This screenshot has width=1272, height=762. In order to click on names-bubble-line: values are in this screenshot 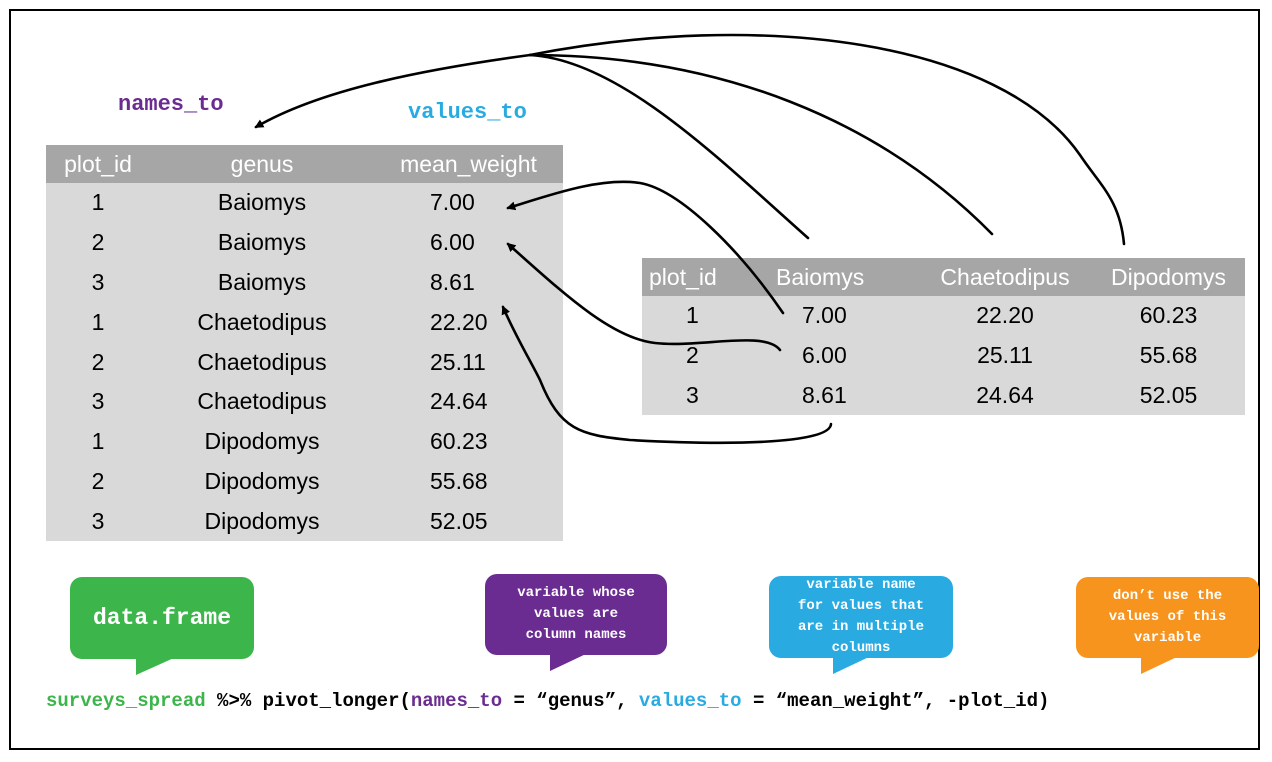, I will do `click(575, 614)`.